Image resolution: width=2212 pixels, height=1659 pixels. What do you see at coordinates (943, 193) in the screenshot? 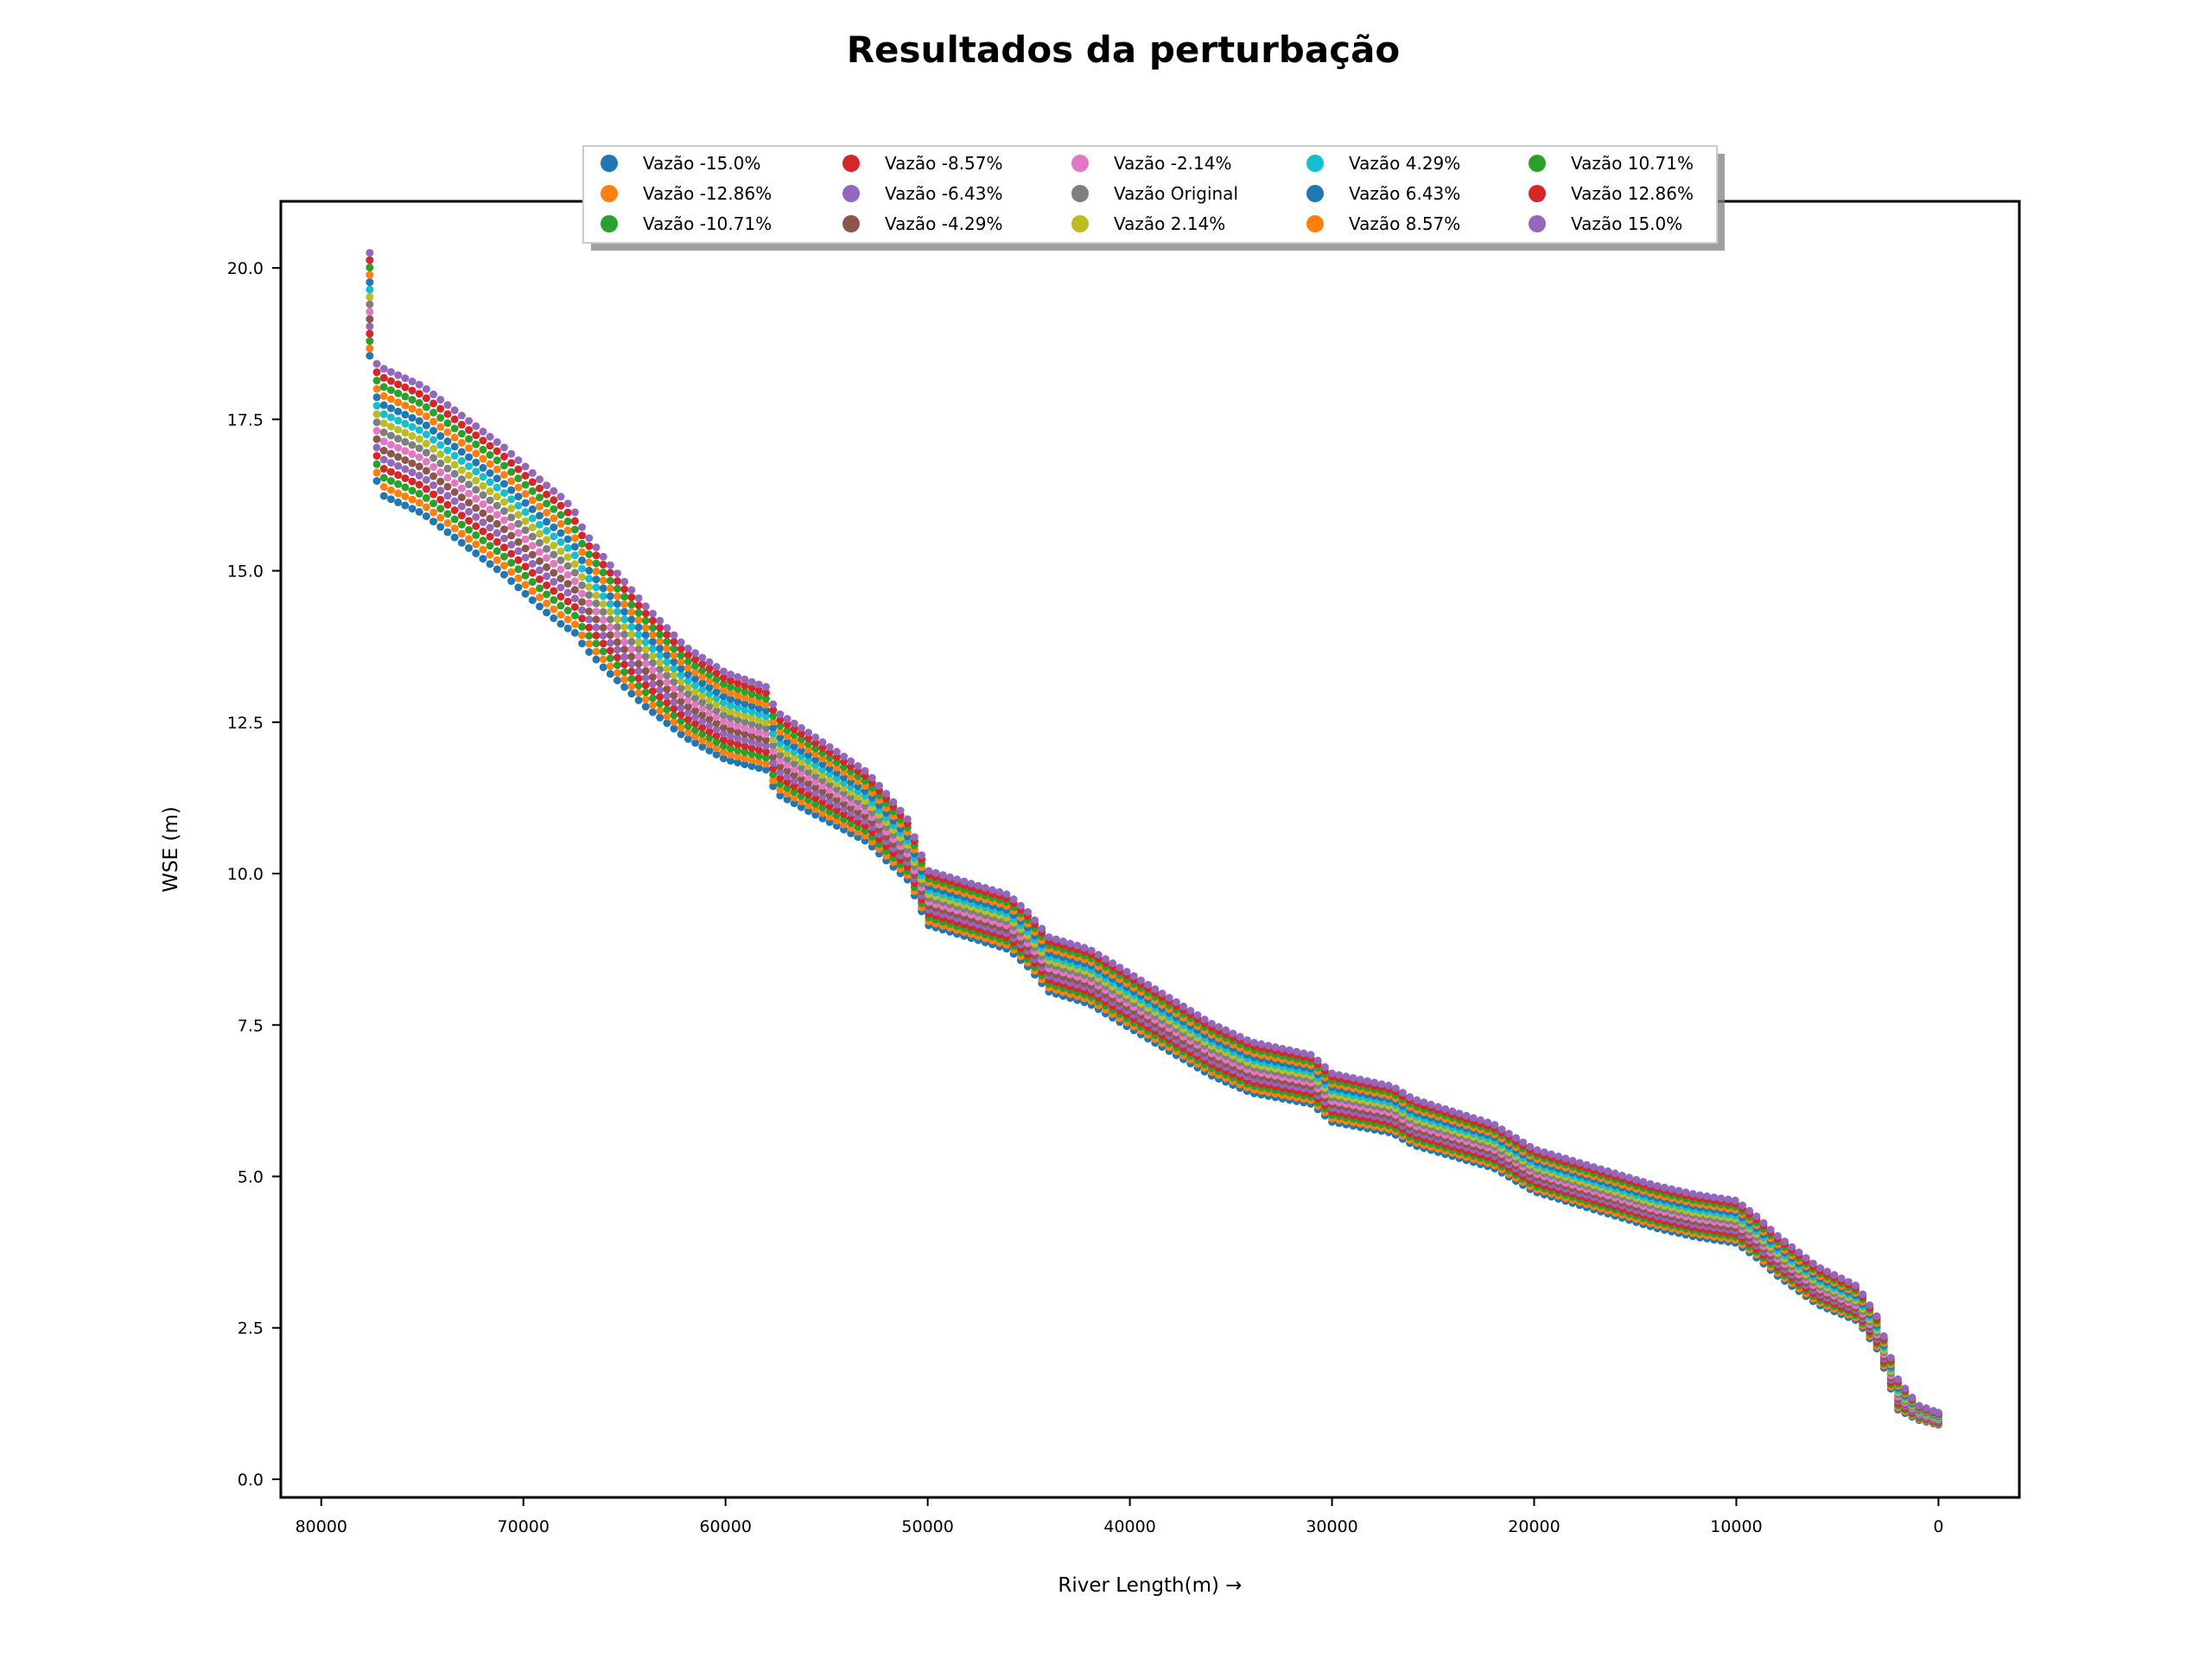
I see `legend-label: Vazão -6.43%` at bounding box center [943, 193].